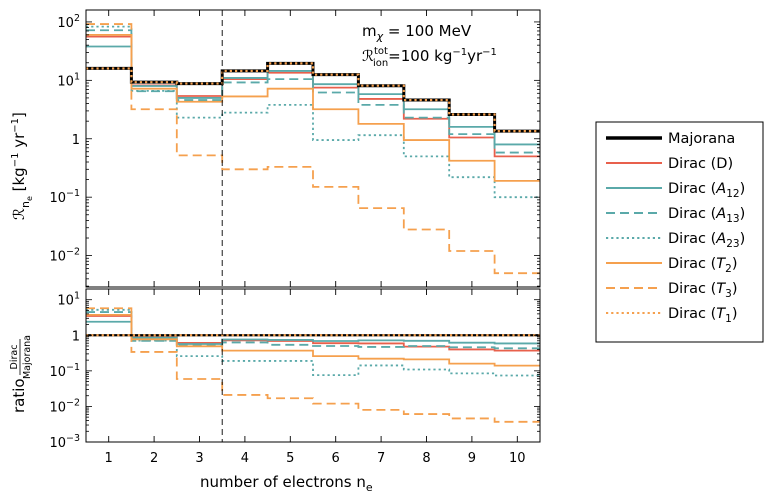 Image resolution: width=764 pixels, height=493 pixels. What do you see at coordinates (286, 483) in the screenshot?
I see `x-axis-label: number of electrons ne` at bounding box center [286, 483].